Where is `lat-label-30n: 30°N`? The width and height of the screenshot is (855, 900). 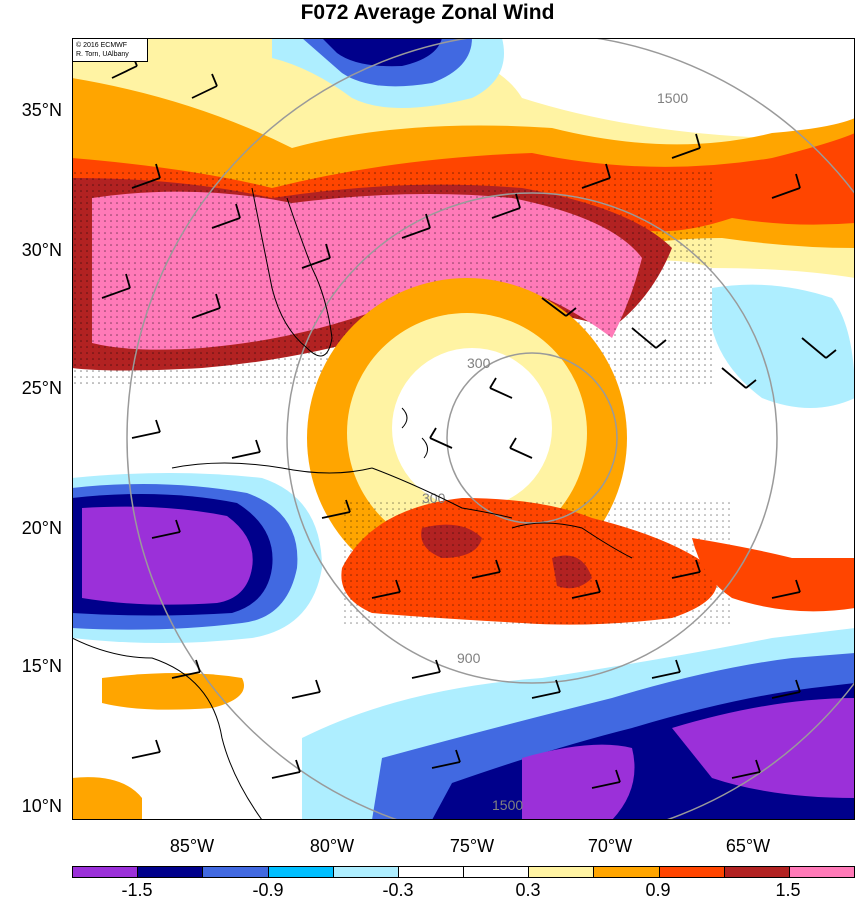
lat-label-30n: 30°N is located at coordinates (41, 250).